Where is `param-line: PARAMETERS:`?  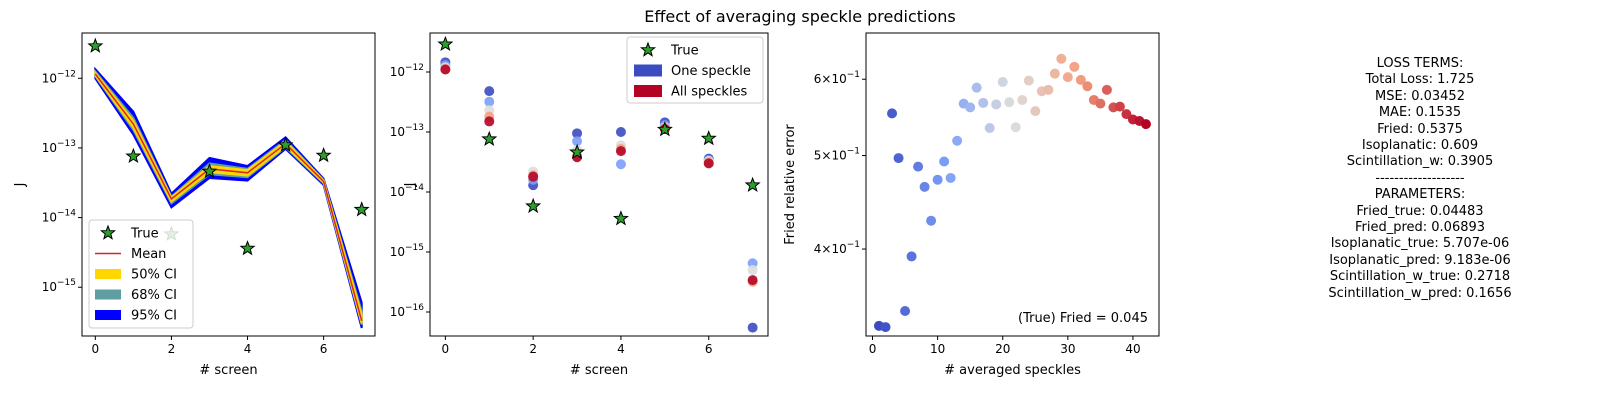
param-line: PARAMETERS: is located at coordinates (1420, 195).